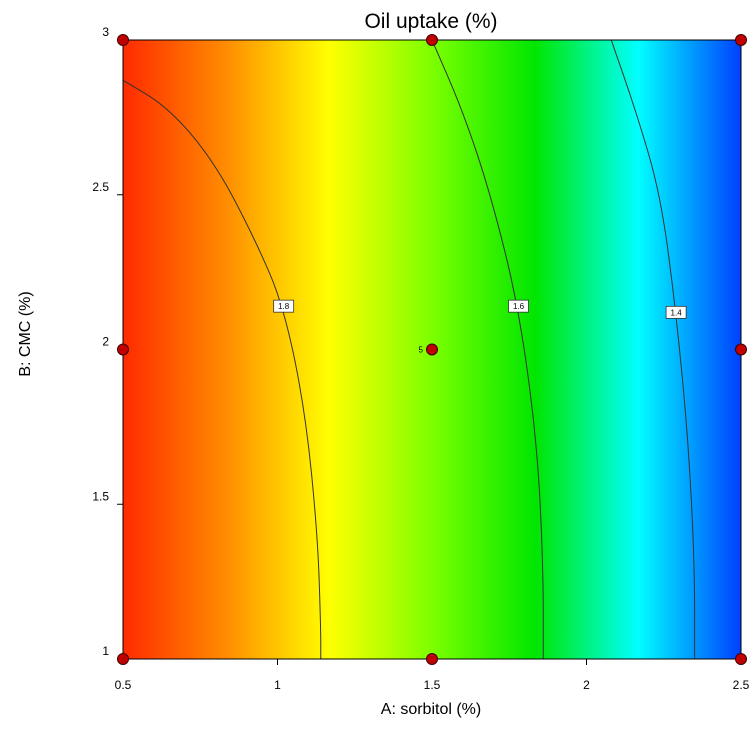  I want to click on y-axis-ticks: 1 1.5 2 2.5 3, so click(107, 342).